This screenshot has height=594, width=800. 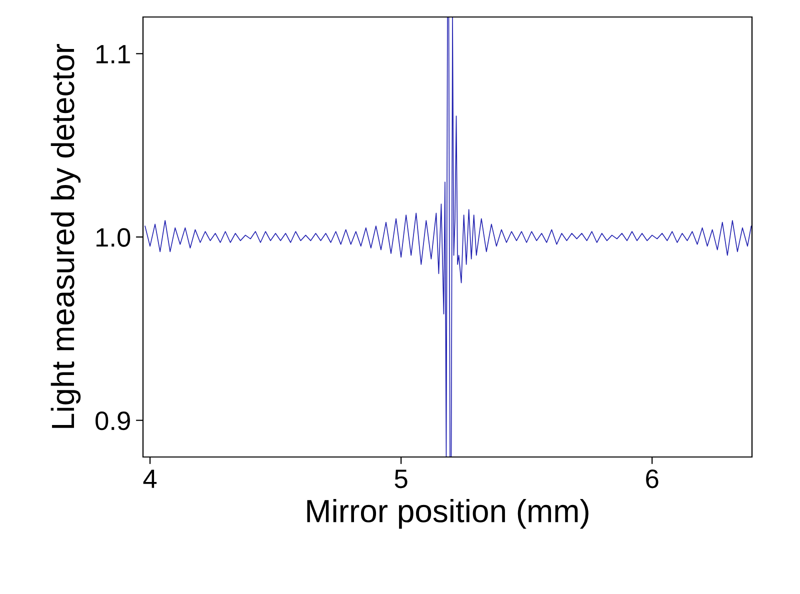 I want to click on x-tick-label: 5, so click(x=401, y=479).